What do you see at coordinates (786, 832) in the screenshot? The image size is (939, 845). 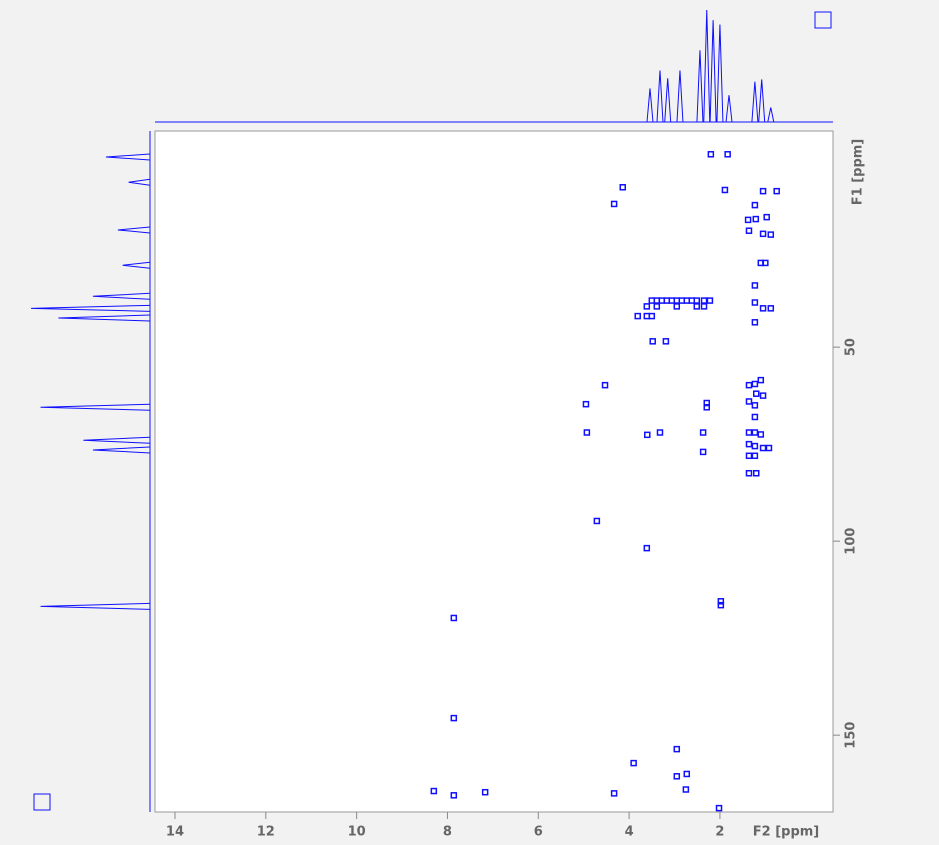 I see `x-axis-label: F2 [ppm]` at bounding box center [786, 832].